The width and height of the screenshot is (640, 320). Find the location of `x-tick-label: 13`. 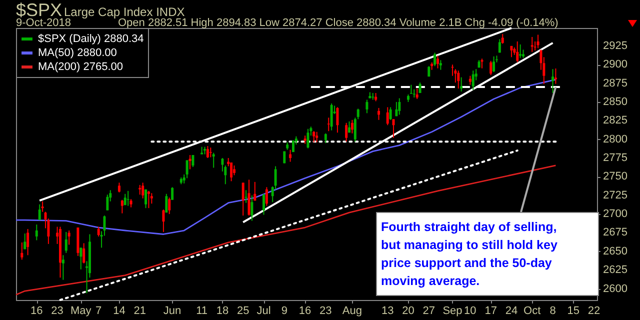

x-tick-label: 13 is located at coordinates (387, 311).